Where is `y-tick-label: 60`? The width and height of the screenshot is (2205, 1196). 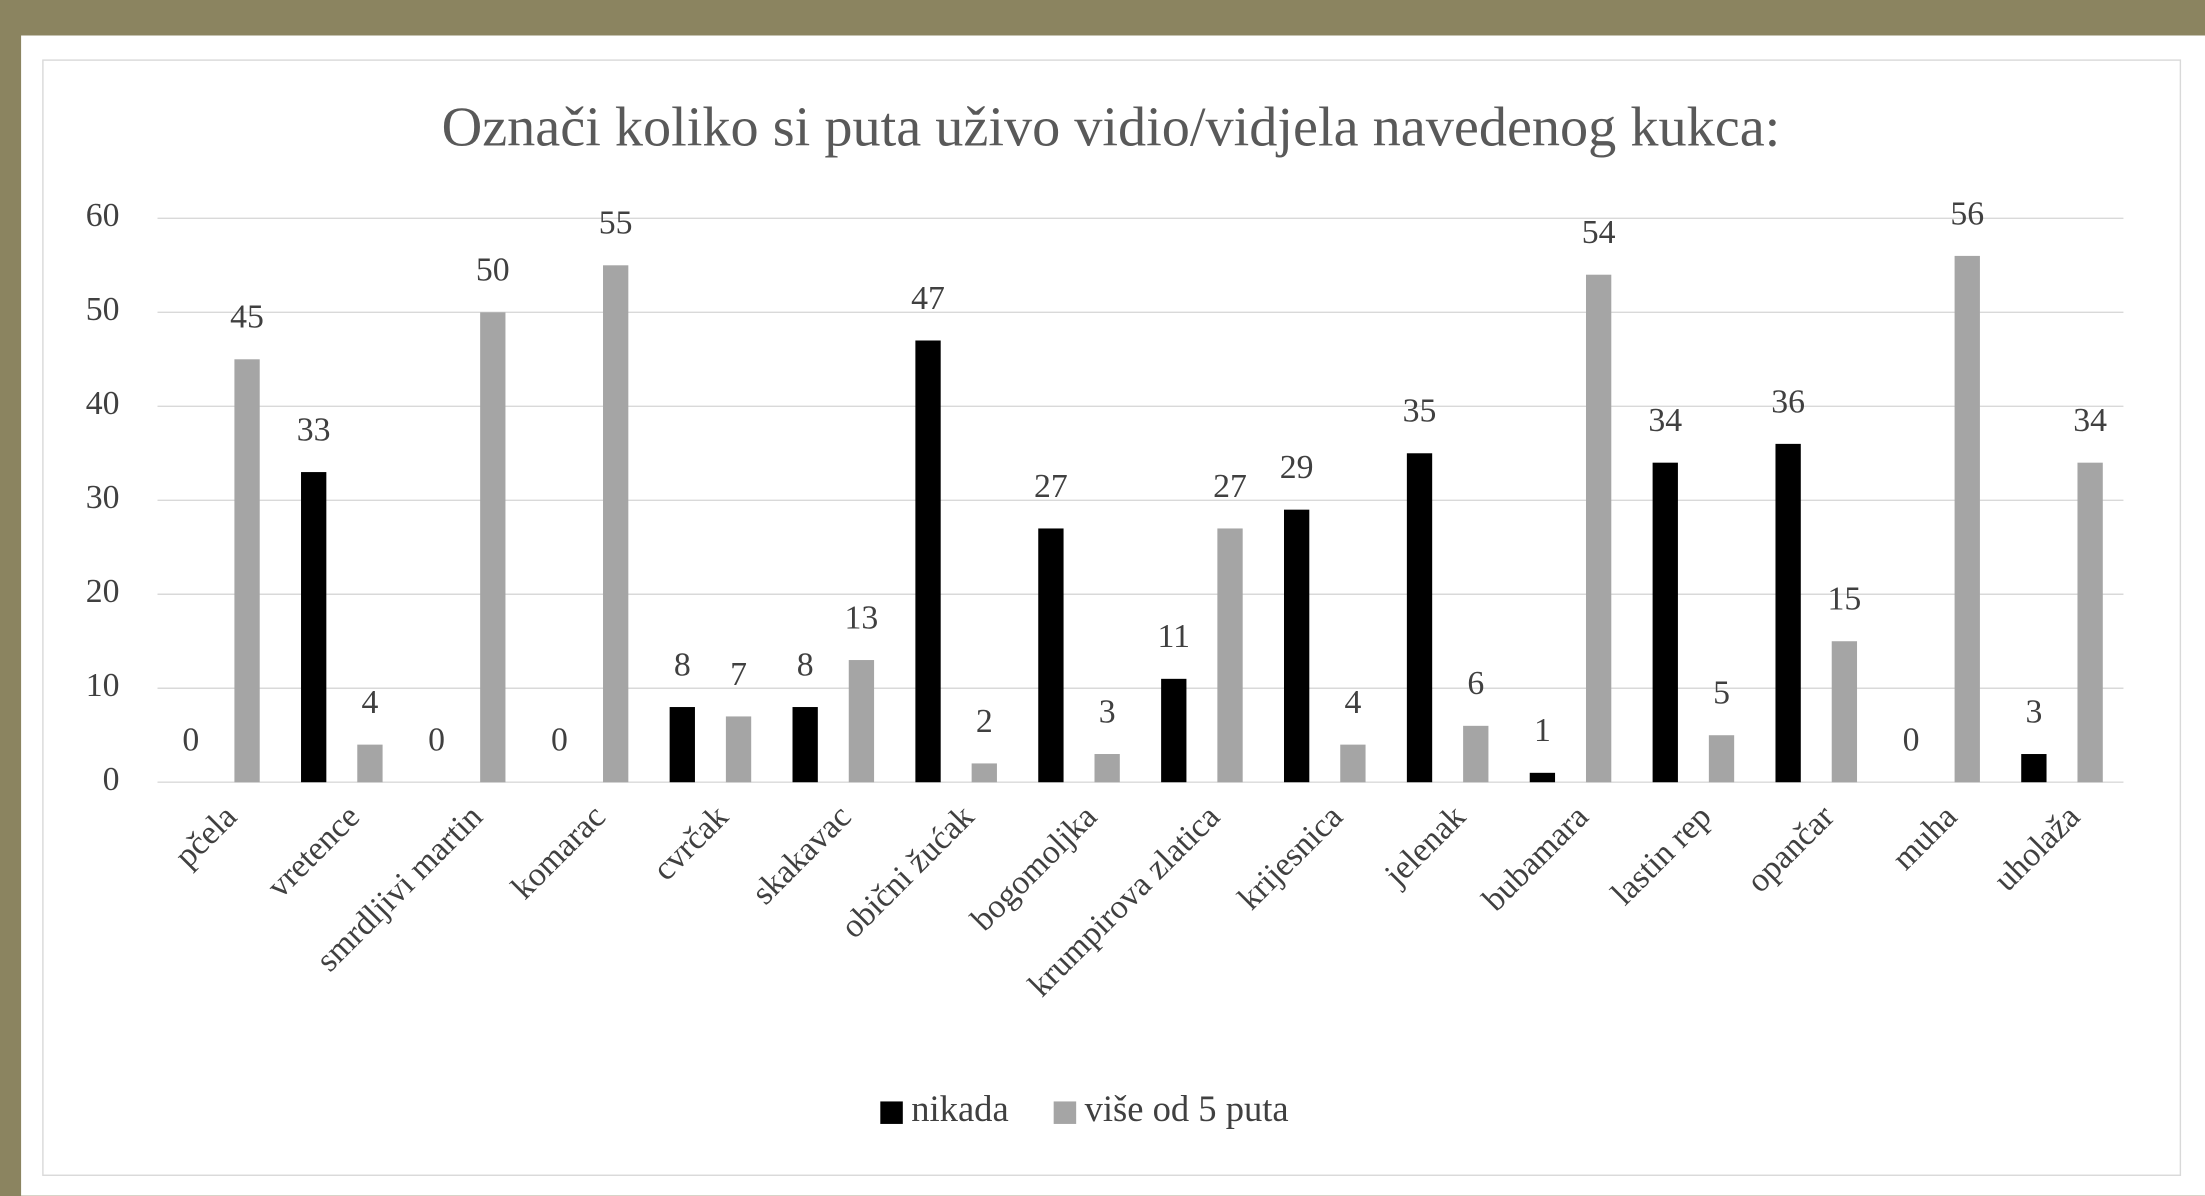
y-tick-label: 60 is located at coordinates (103, 215).